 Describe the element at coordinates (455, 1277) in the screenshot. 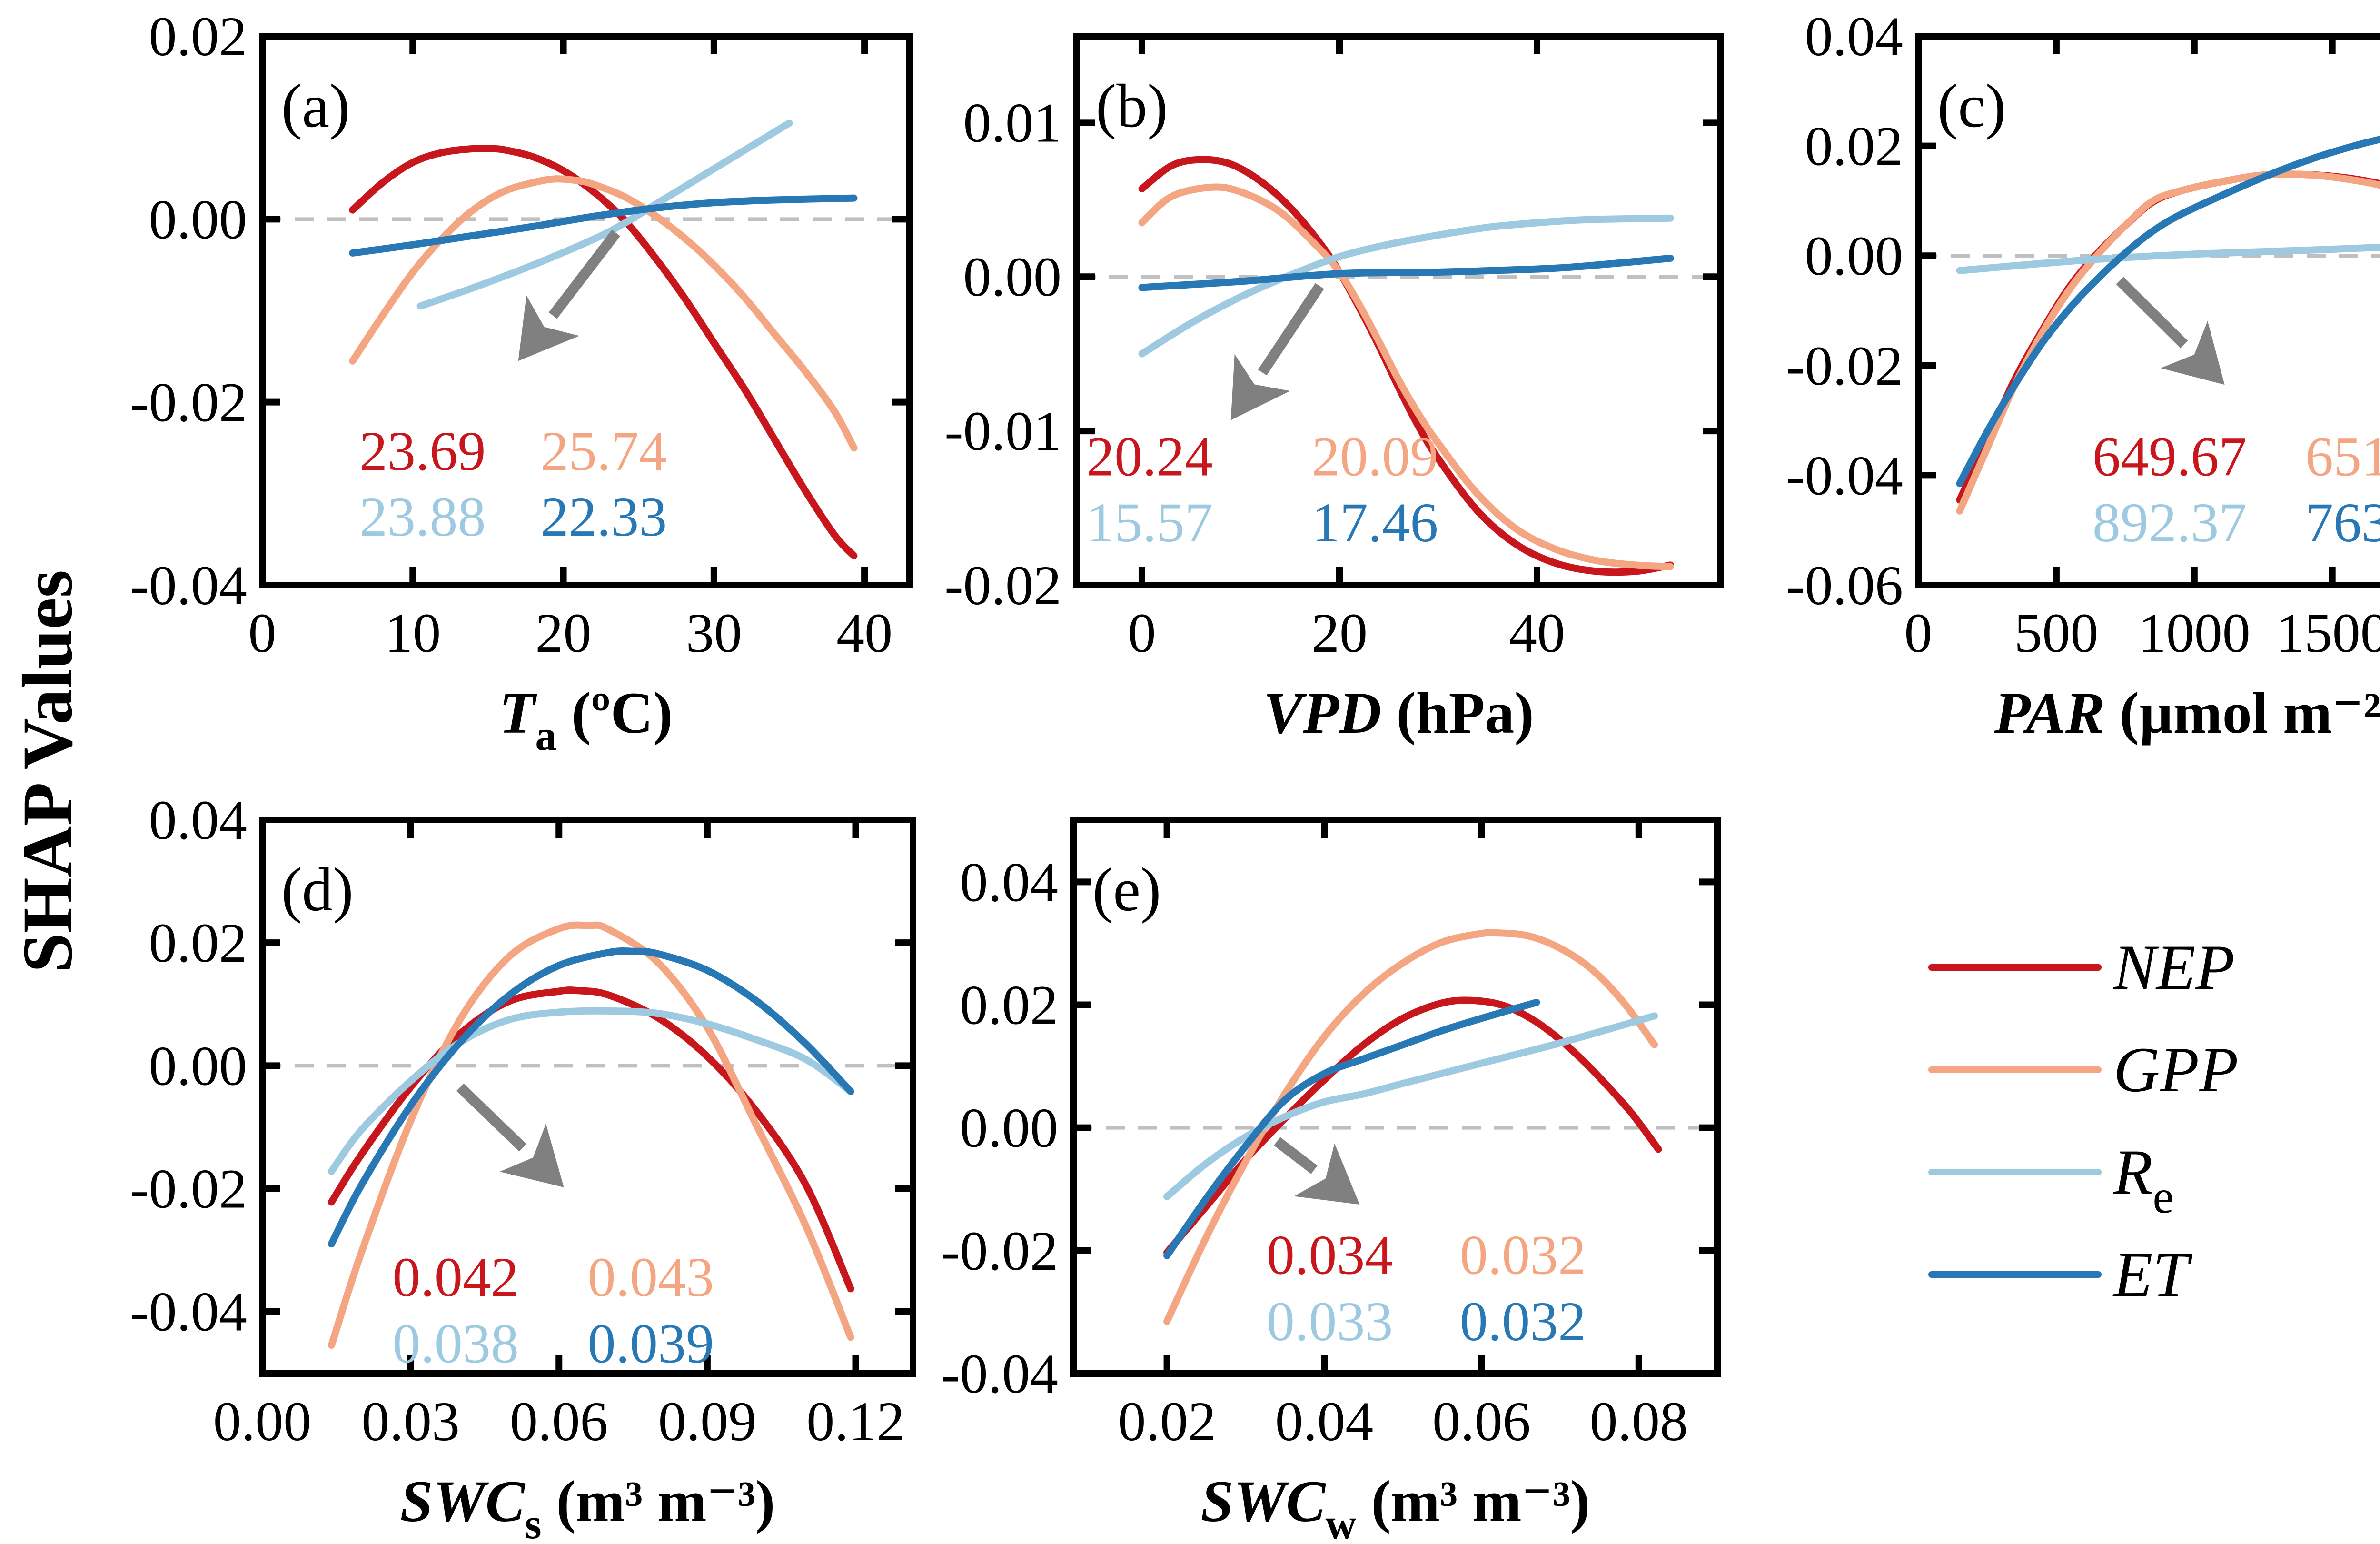

I see `threshold-value-nep: 0.042` at that location.